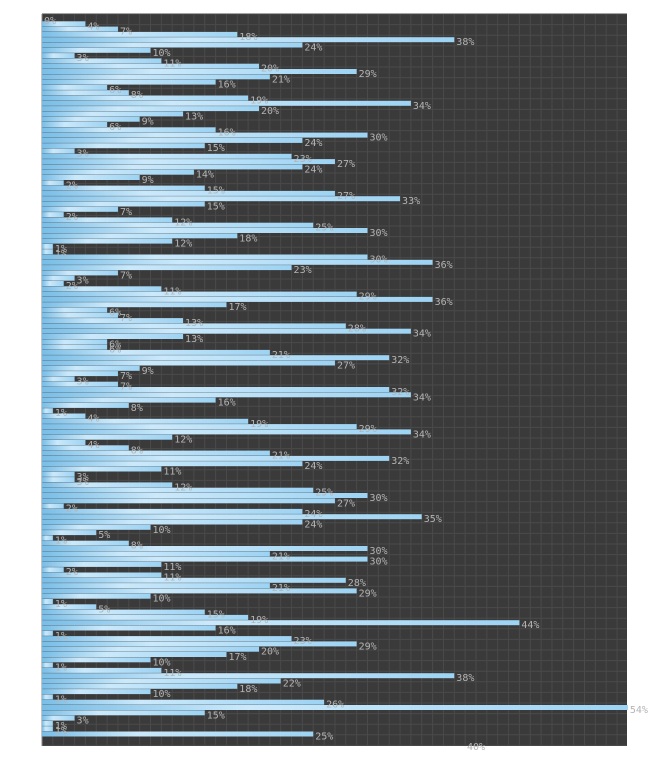  I want to click on bar-value-label: 4%, so click(93, 419).